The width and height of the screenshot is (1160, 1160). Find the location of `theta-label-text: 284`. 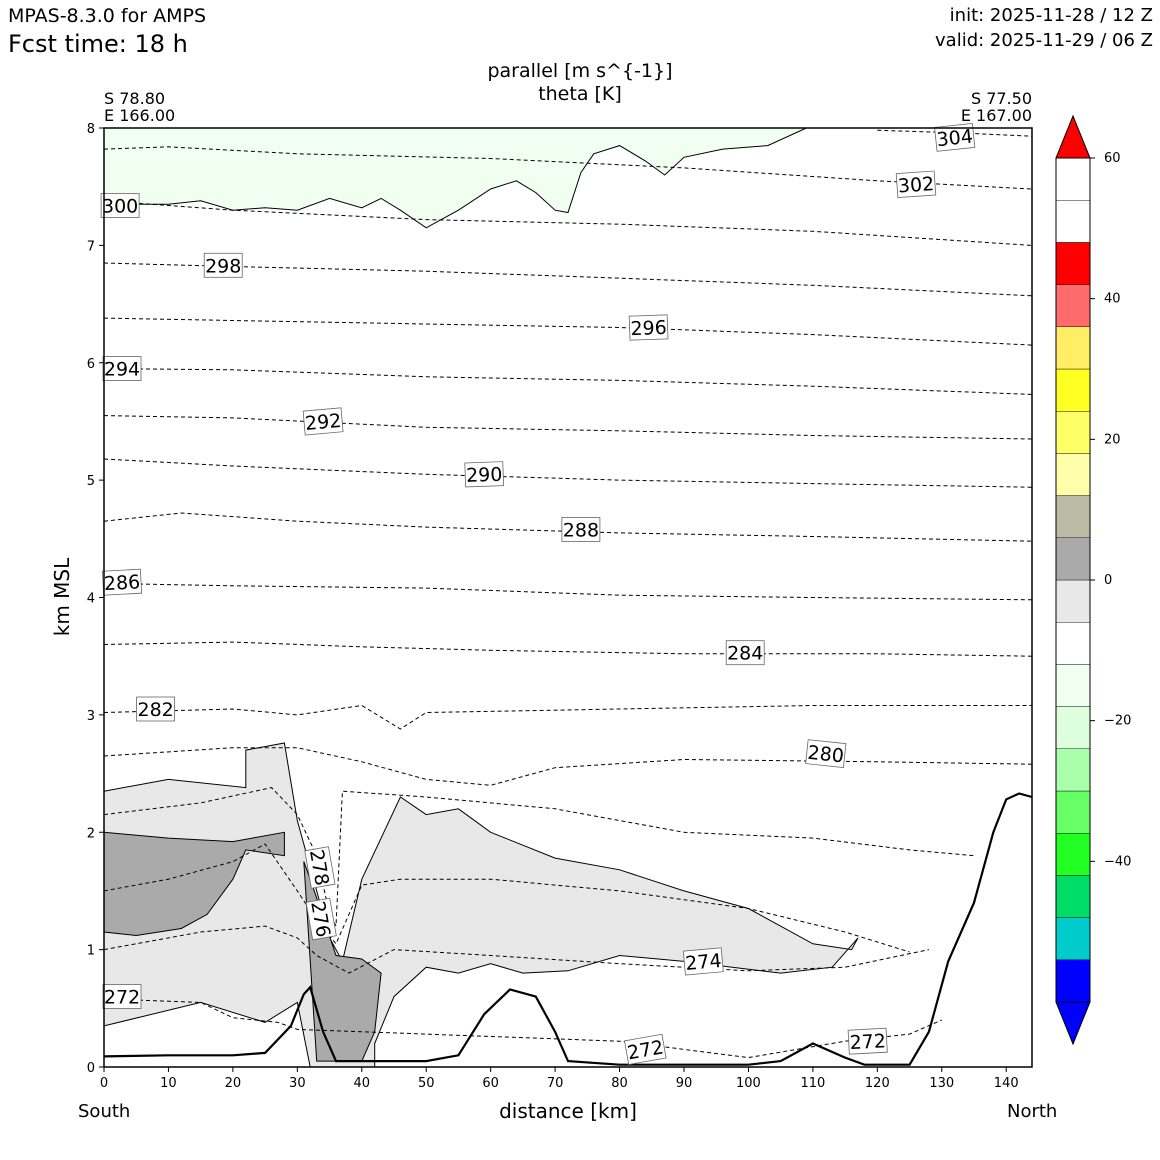

theta-label-text: 284 is located at coordinates (745, 654).